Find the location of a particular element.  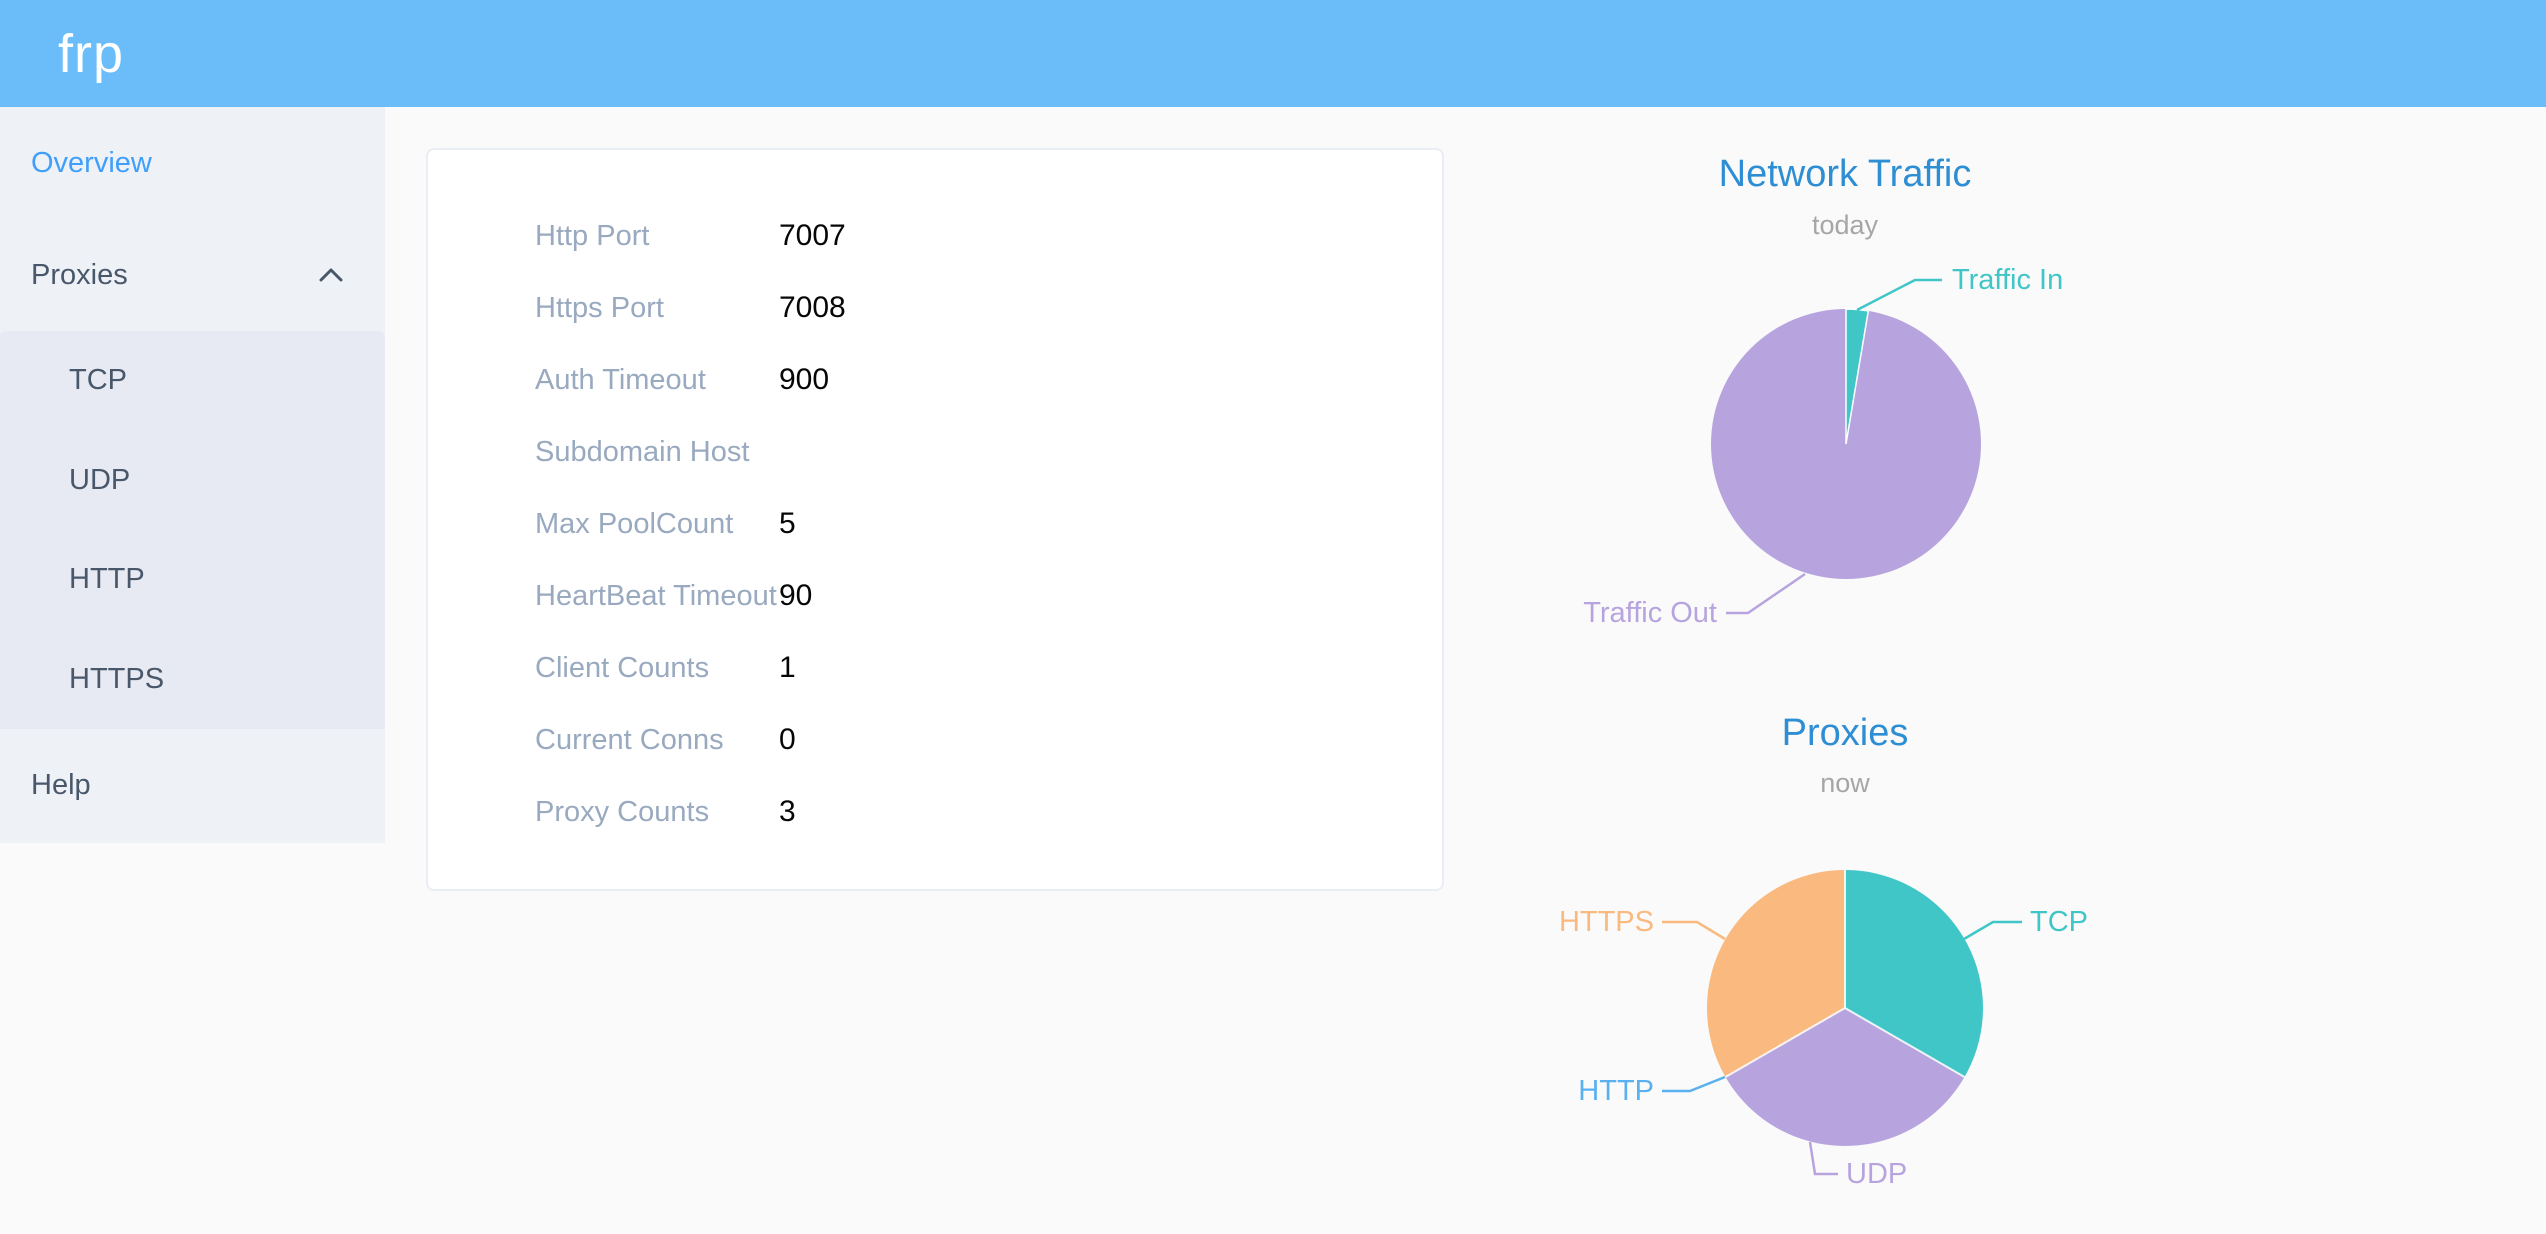

pie-slice-borders is located at coordinates (1845, 974).